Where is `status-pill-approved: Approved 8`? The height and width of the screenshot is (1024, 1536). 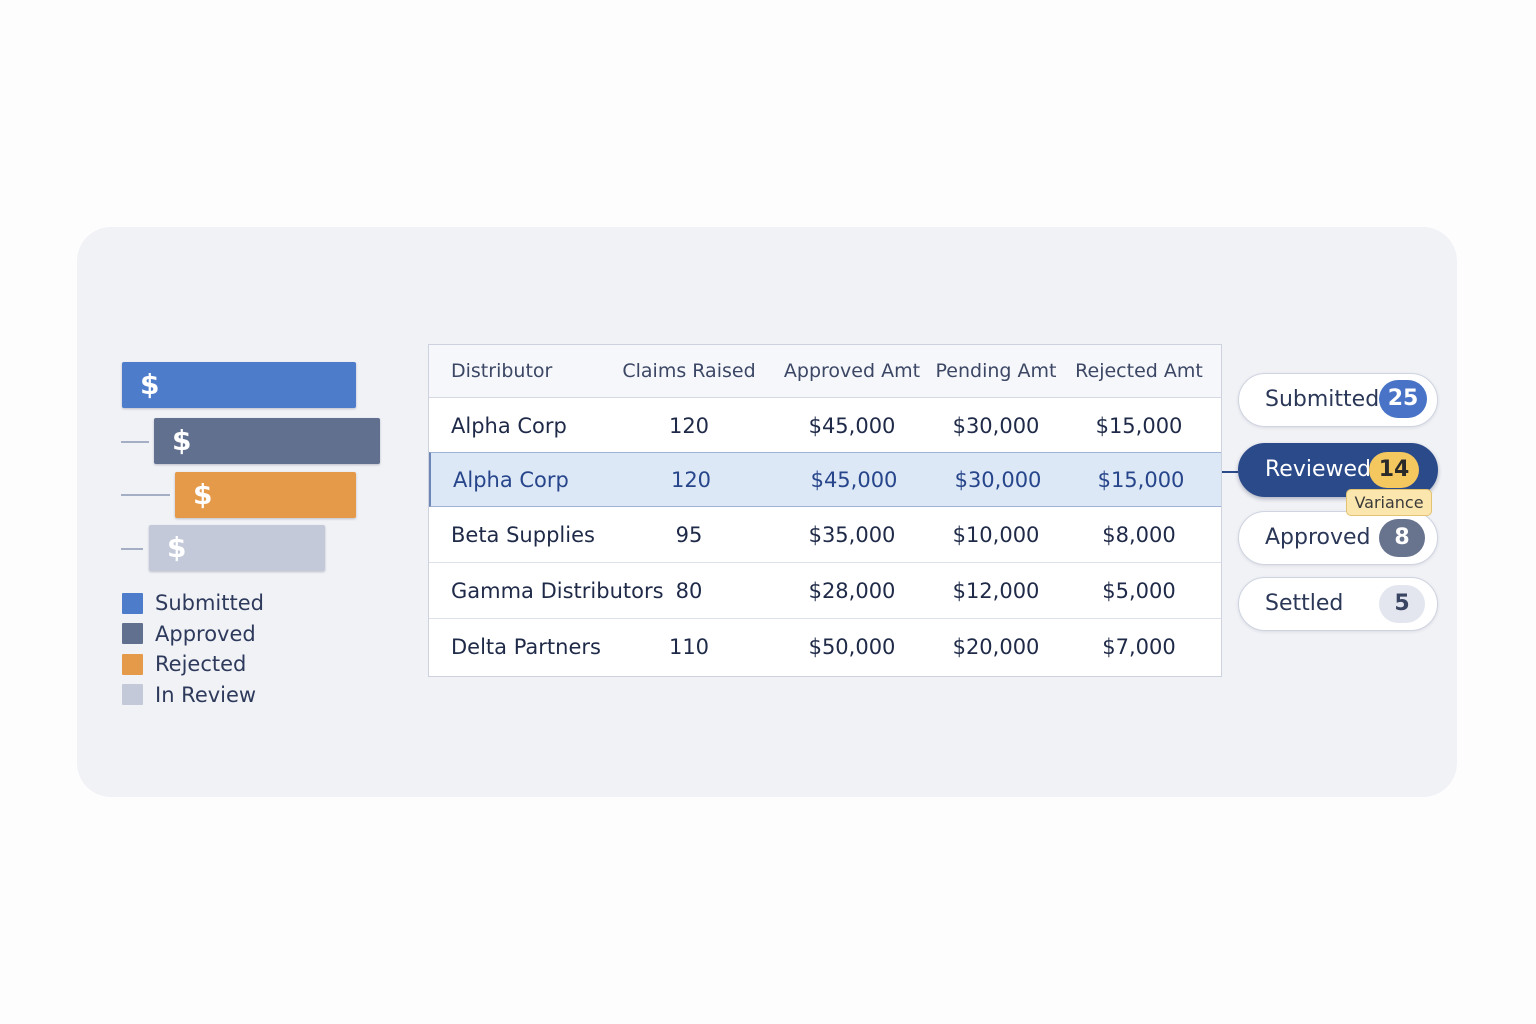
status-pill-approved: Approved 8 is located at coordinates (1338, 538).